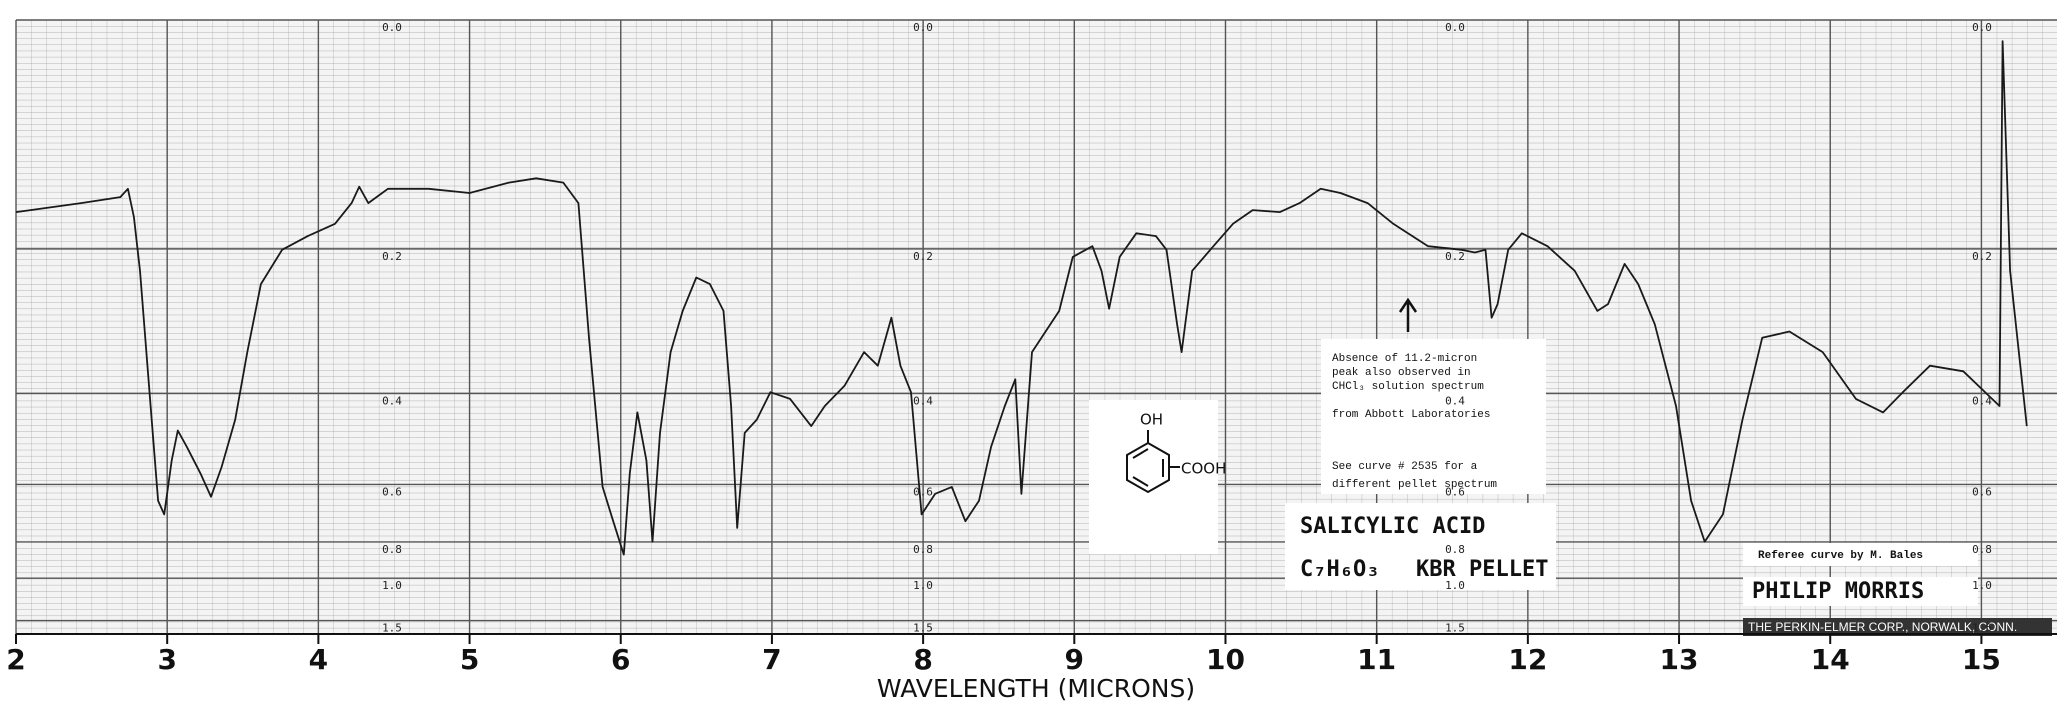 Image resolution: width=2068 pixels, height=712 pixels. Describe the element at coordinates (1225, 659) in the screenshot. I see `x-tick-label: 10` at that location.